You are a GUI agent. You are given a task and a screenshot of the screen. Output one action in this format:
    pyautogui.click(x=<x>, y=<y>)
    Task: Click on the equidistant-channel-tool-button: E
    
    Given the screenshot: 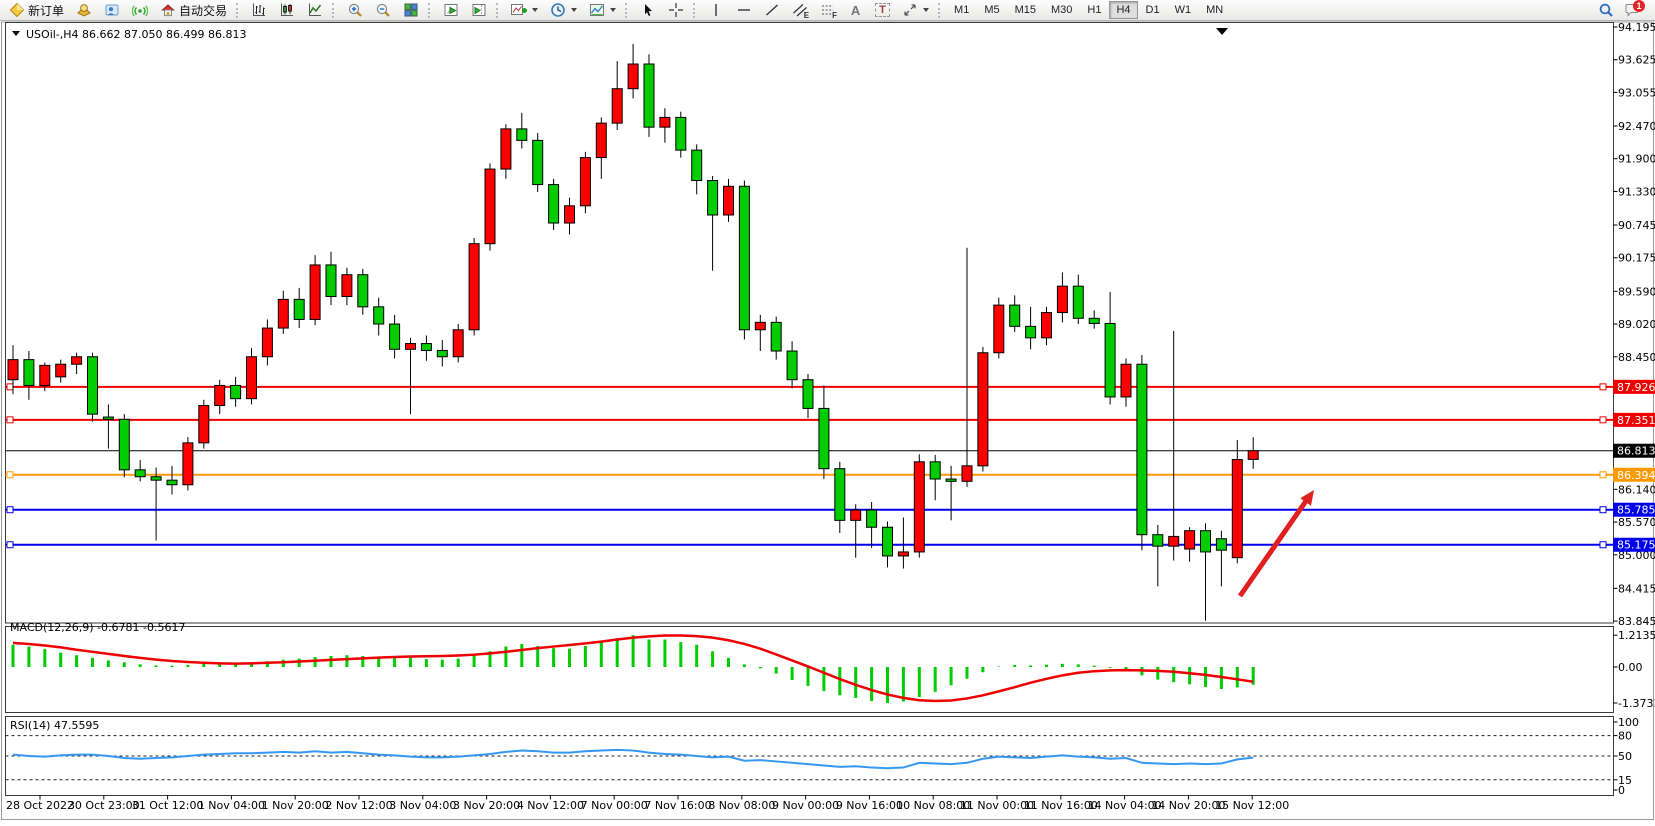 What is the action you would take?
    pyautogui.click(x=799, y=10)
    